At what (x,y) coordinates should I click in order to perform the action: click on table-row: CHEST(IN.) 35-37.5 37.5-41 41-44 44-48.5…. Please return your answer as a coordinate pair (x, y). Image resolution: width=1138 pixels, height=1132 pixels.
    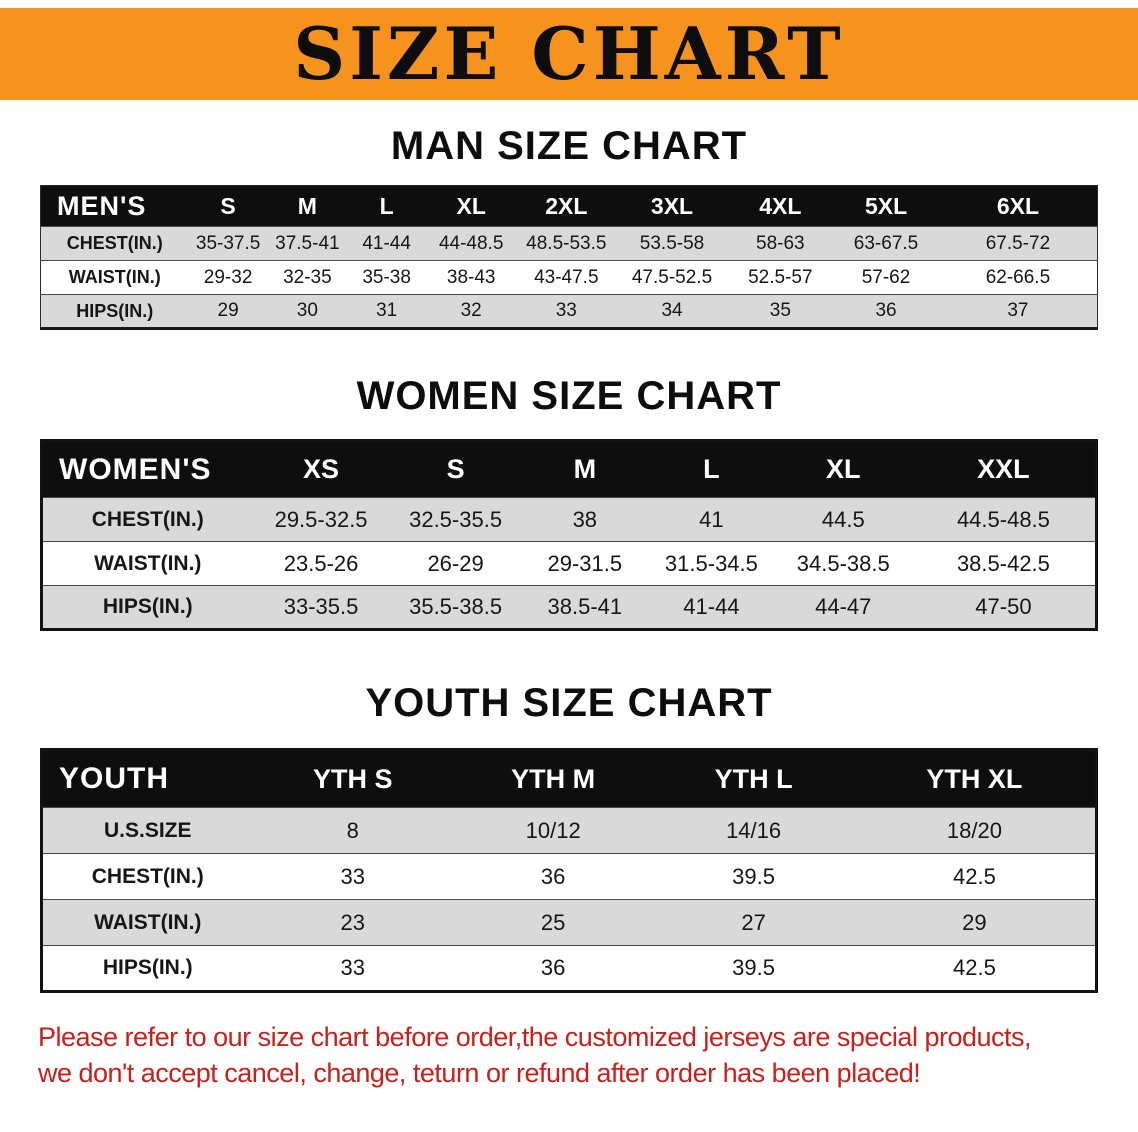
    Looking at the image, I should click on (569, 243).